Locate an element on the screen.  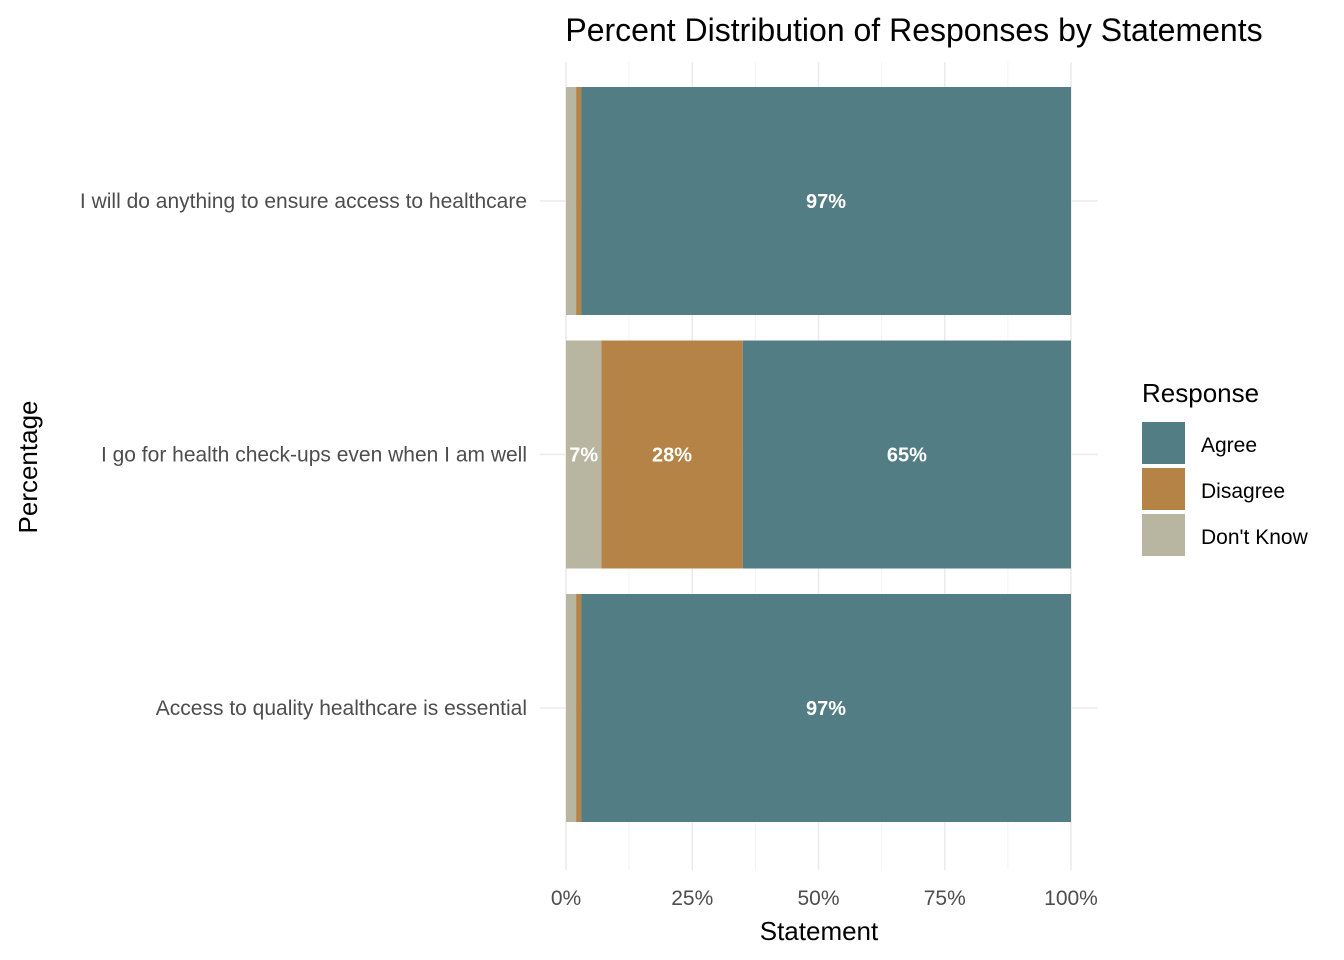
legend: Response Agree Disagree Don't Know is located at coordinates (1225, 467).